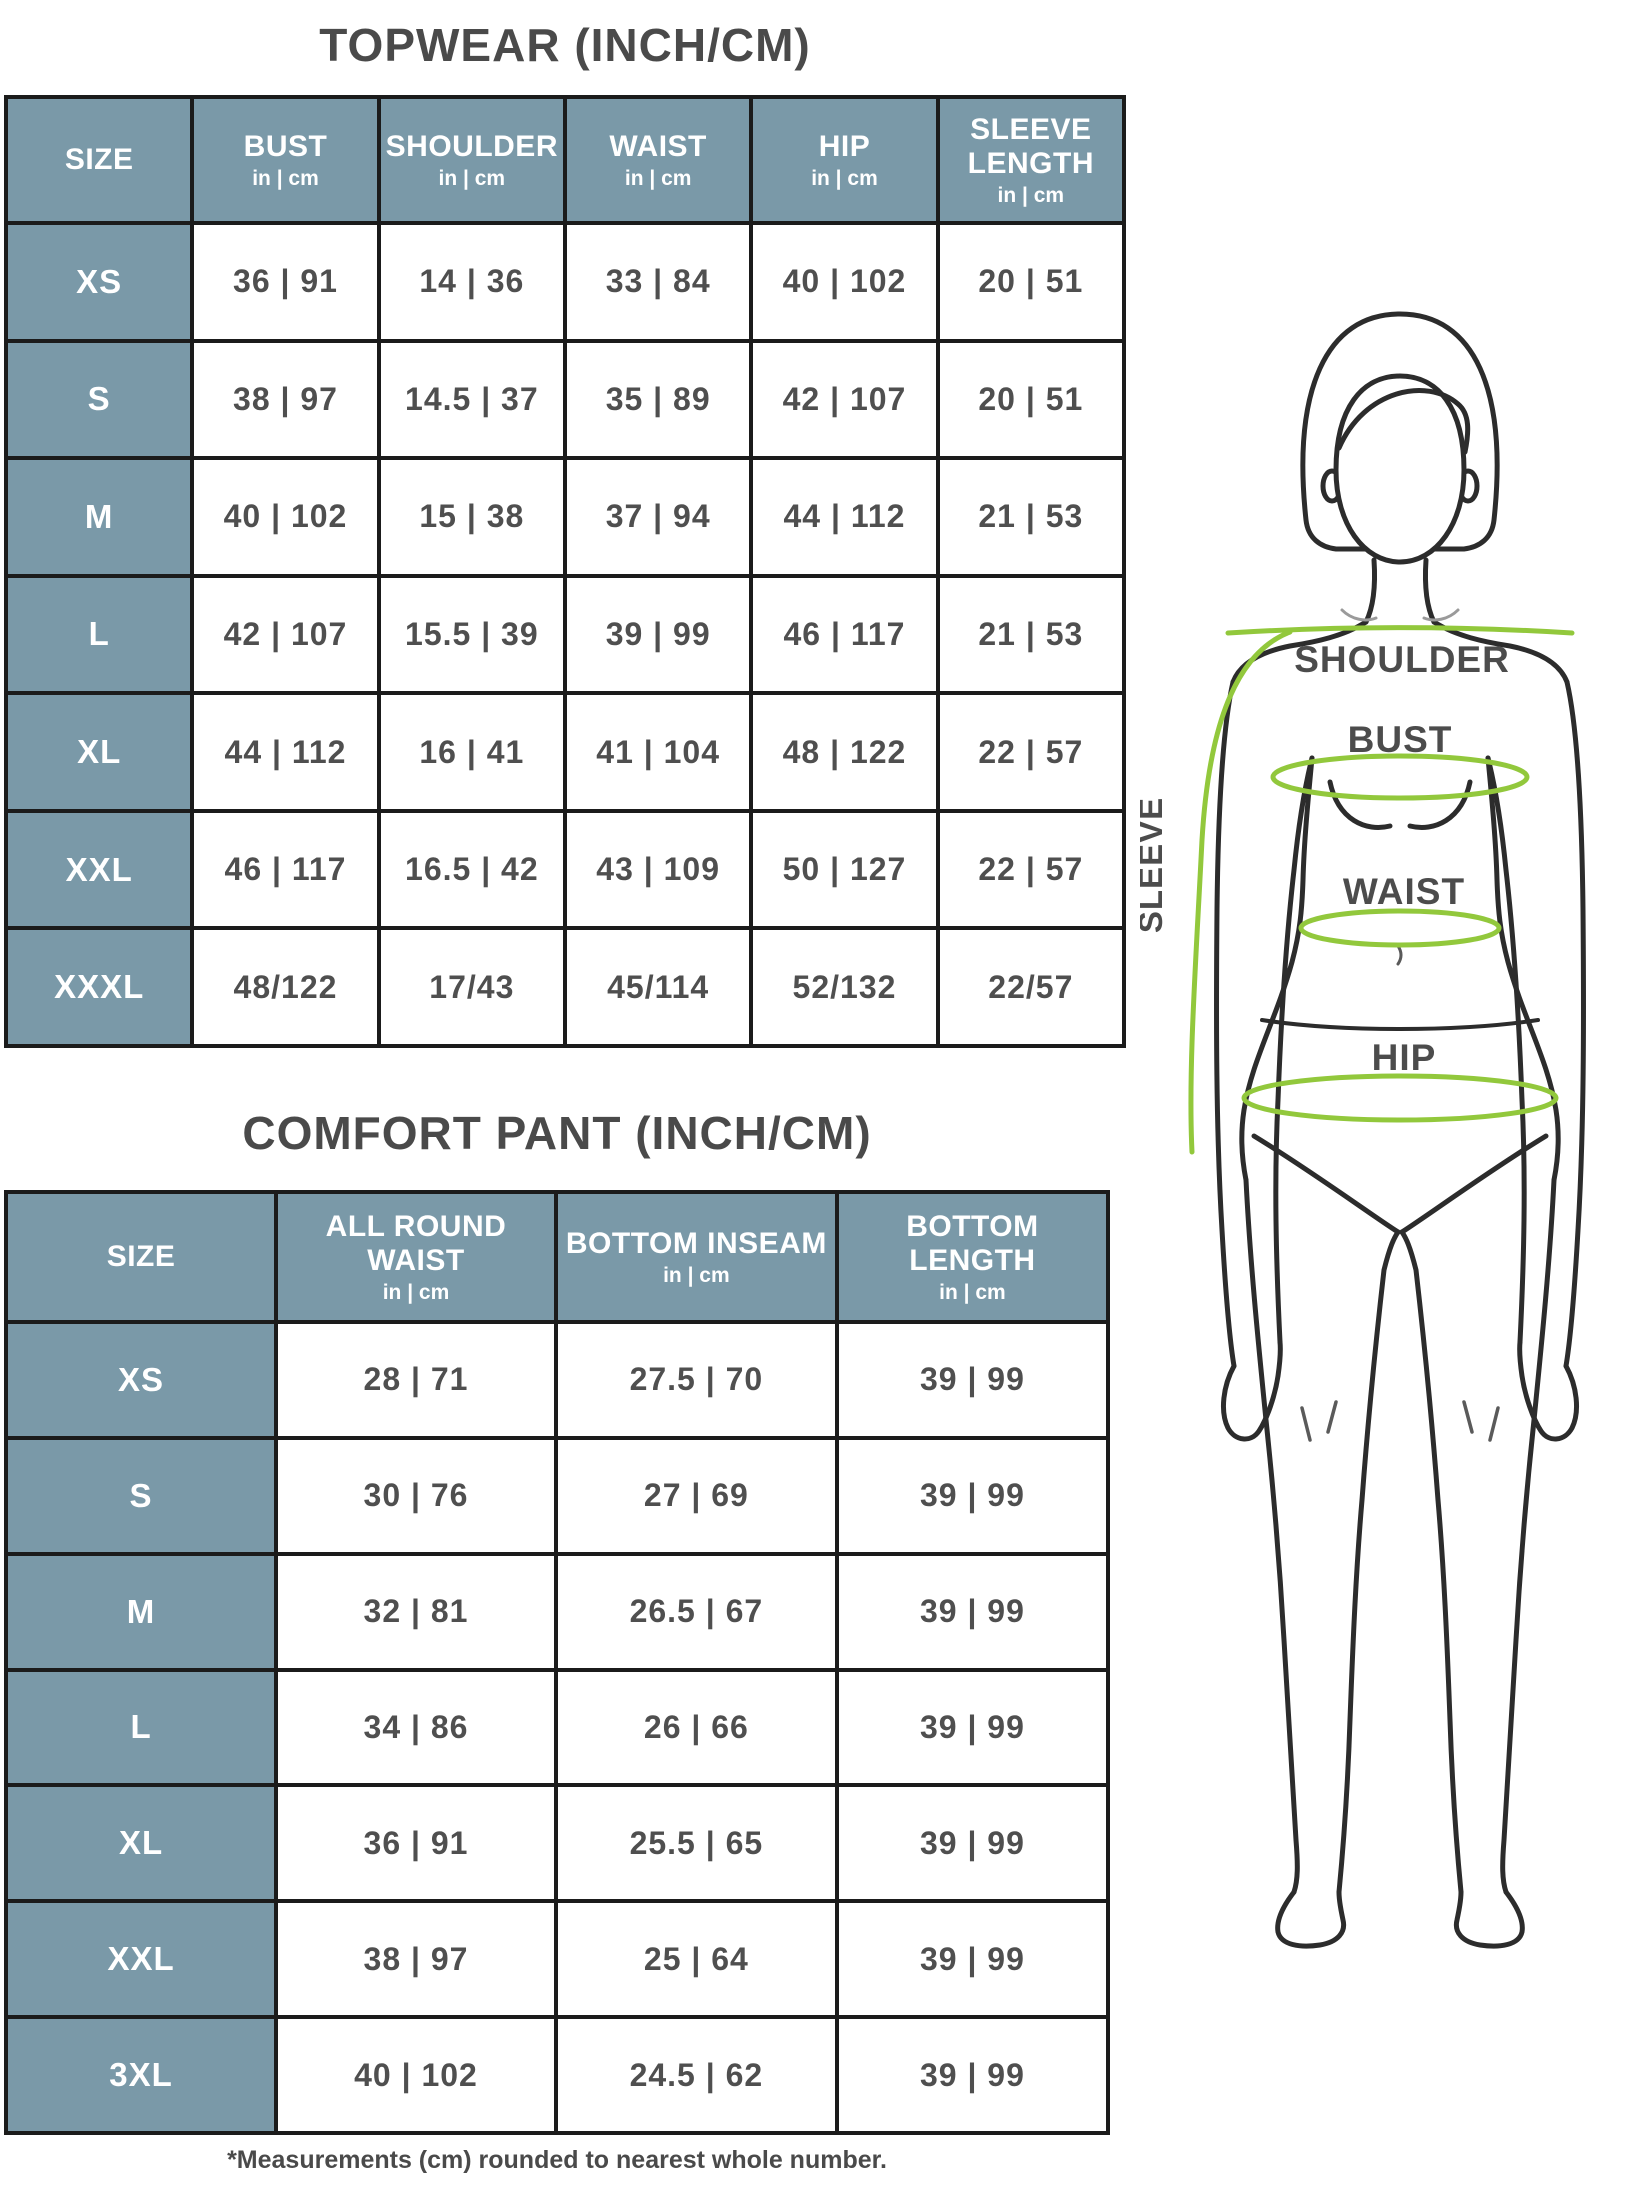 The image size is (1652, 2200). I want to click on left-hand, so click(1252, 1390).